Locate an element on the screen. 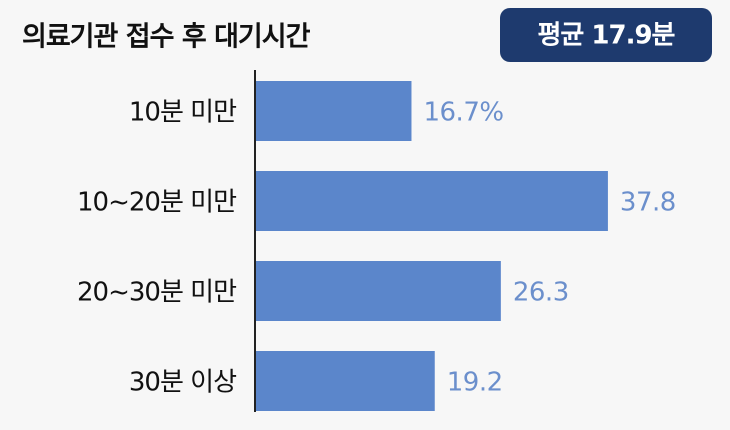  value-label: 16.7% is located at coordinates (463, 113).